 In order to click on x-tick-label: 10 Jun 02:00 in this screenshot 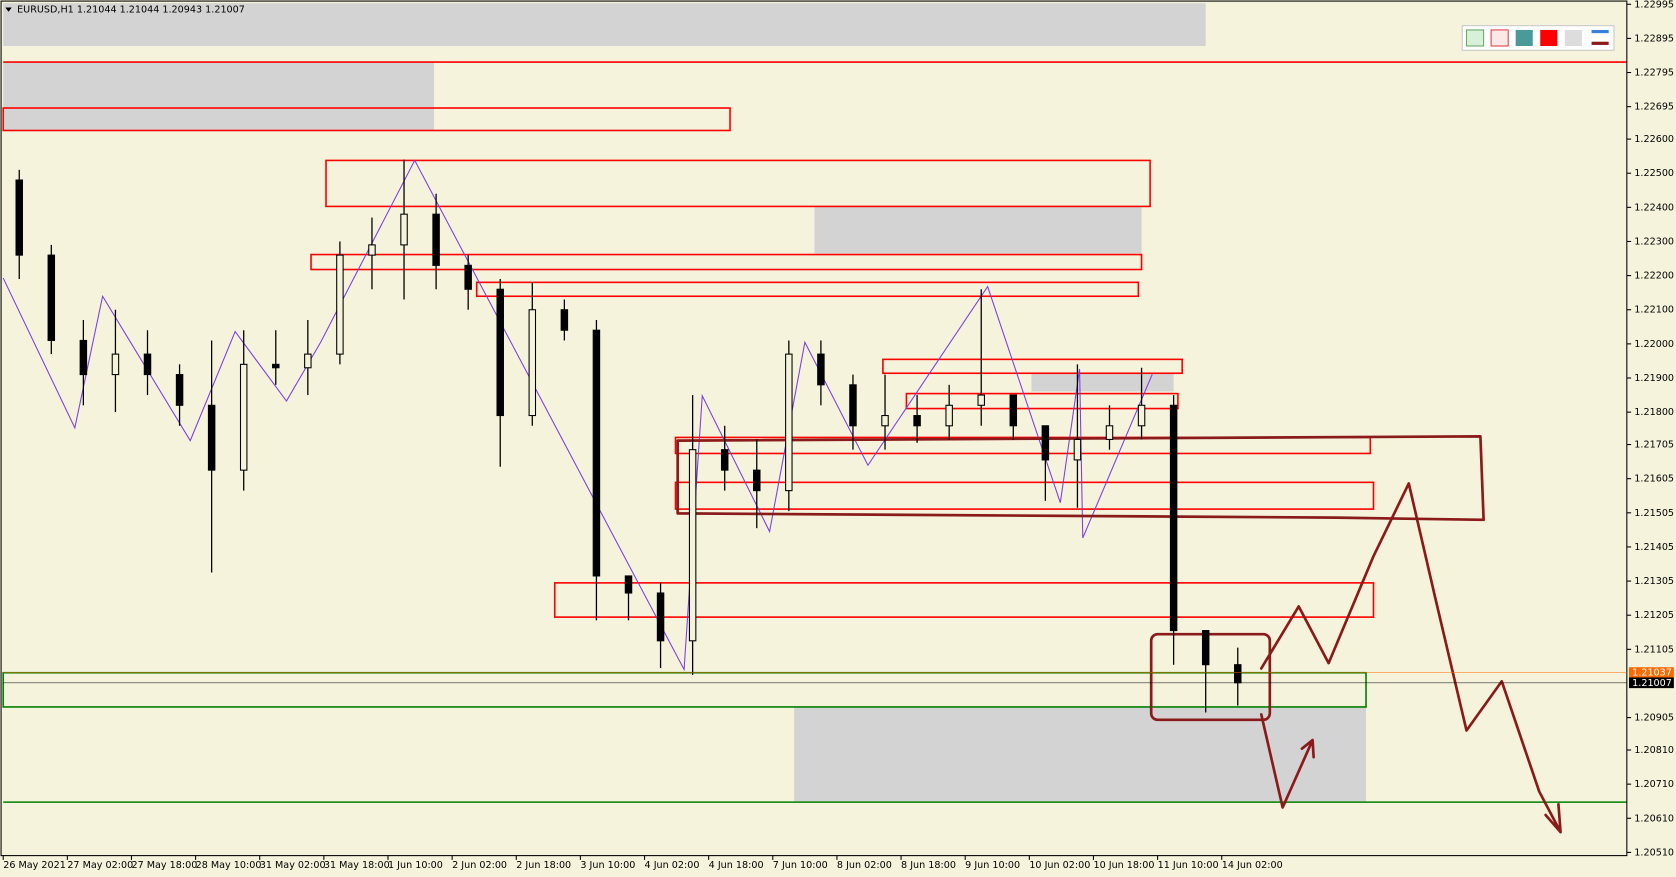, I will do `click(1059, 865)`.